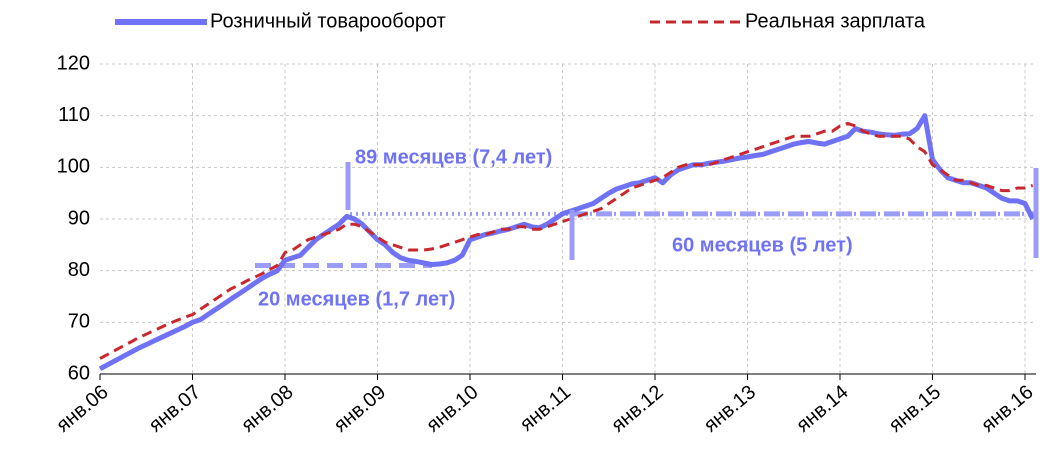 The width and height of the screenshot is (1046, 464). What do you see at coordinates (915, 409) in the screenshot?
I see `x-tick-label: янв.15` at bounding box center [915, 409].